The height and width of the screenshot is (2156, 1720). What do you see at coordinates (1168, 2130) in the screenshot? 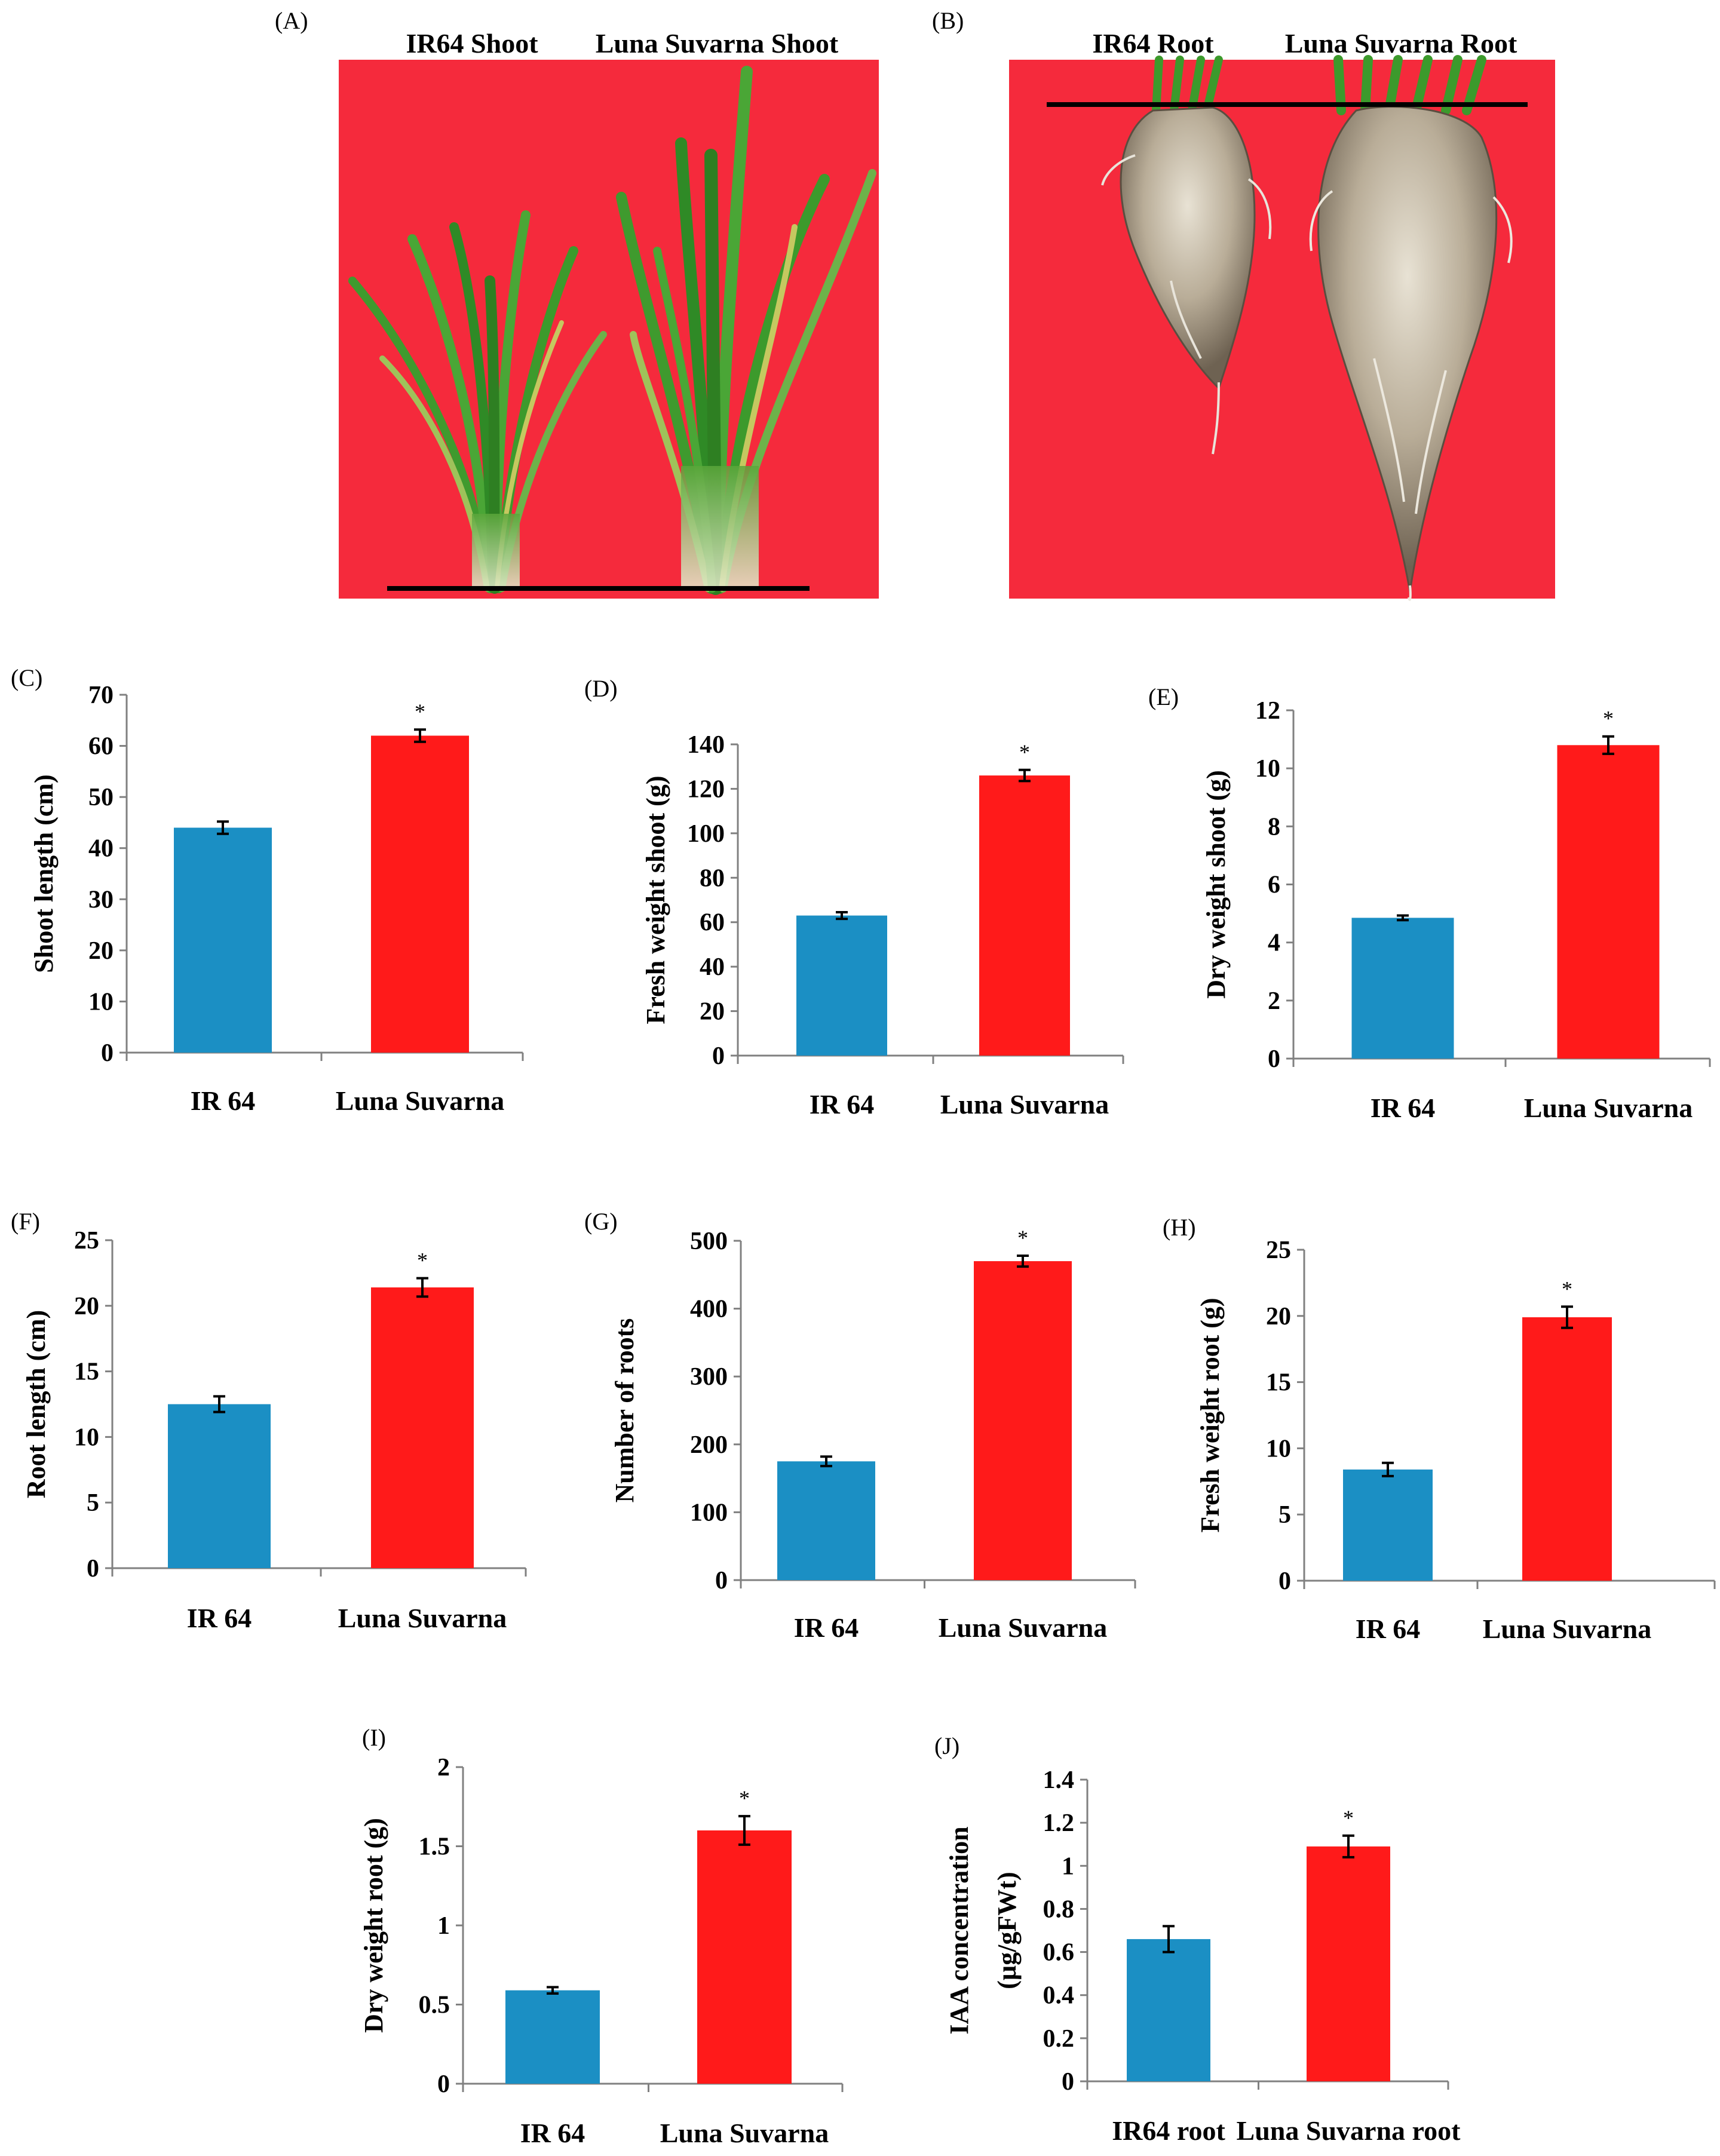
I see `category-label: IR64 root` at bounding box center [1168, 2130].